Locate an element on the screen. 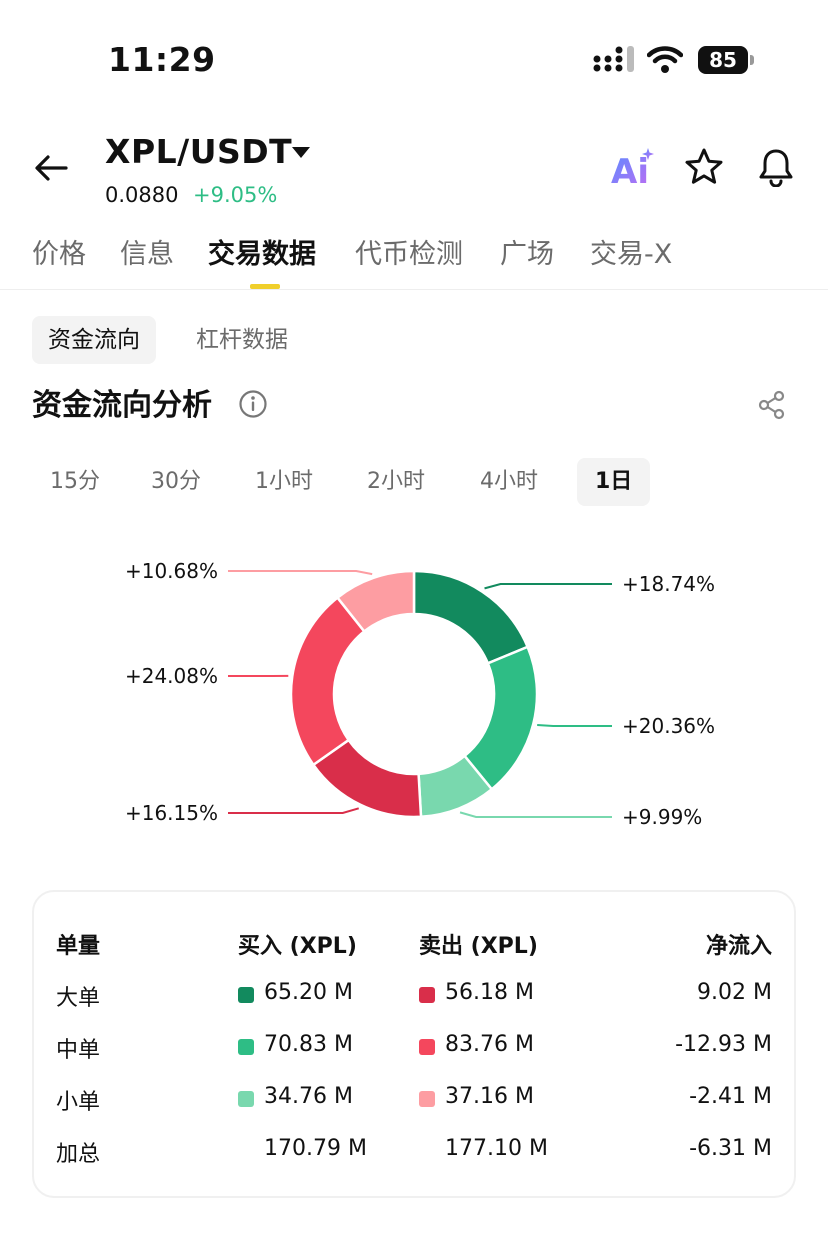  row-buy: 70.83 M is located at coordinates (308, 1044).